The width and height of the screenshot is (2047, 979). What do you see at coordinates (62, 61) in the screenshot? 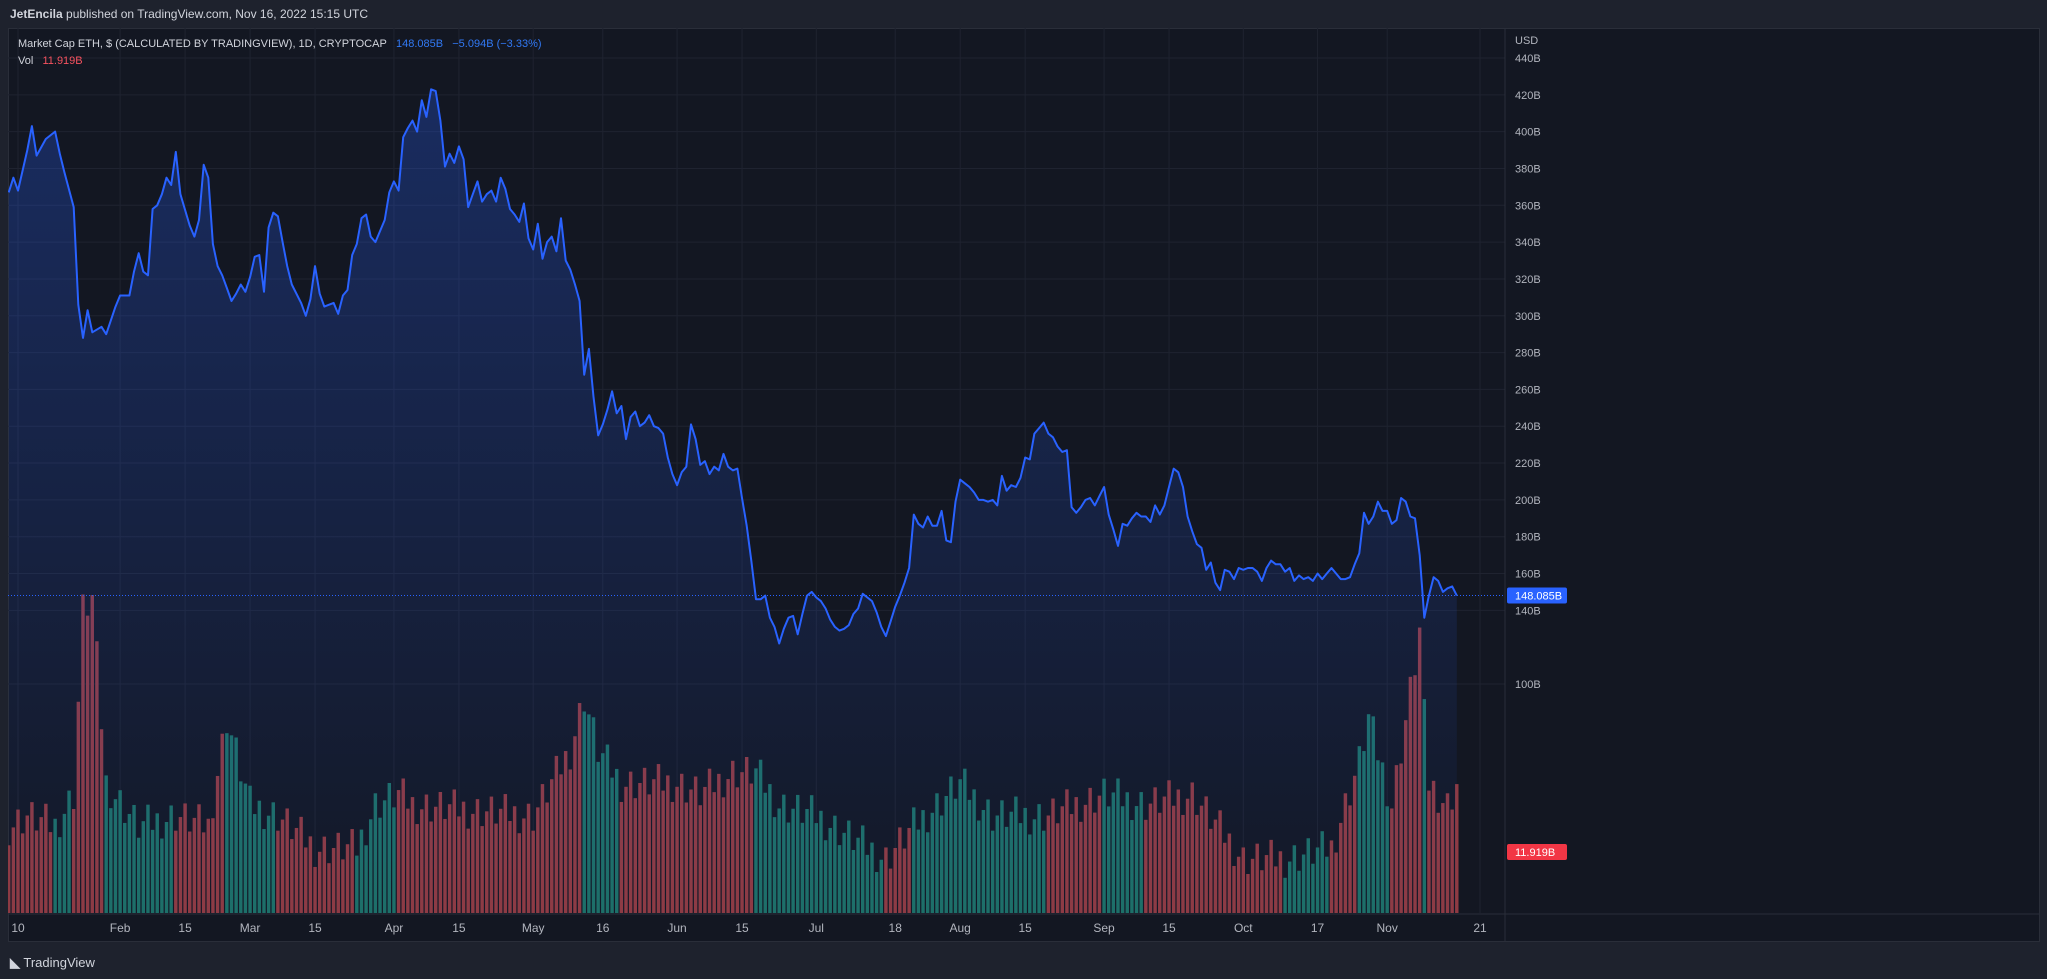
I see `volume-value: 11.919B` at bounding box center [62, 61].